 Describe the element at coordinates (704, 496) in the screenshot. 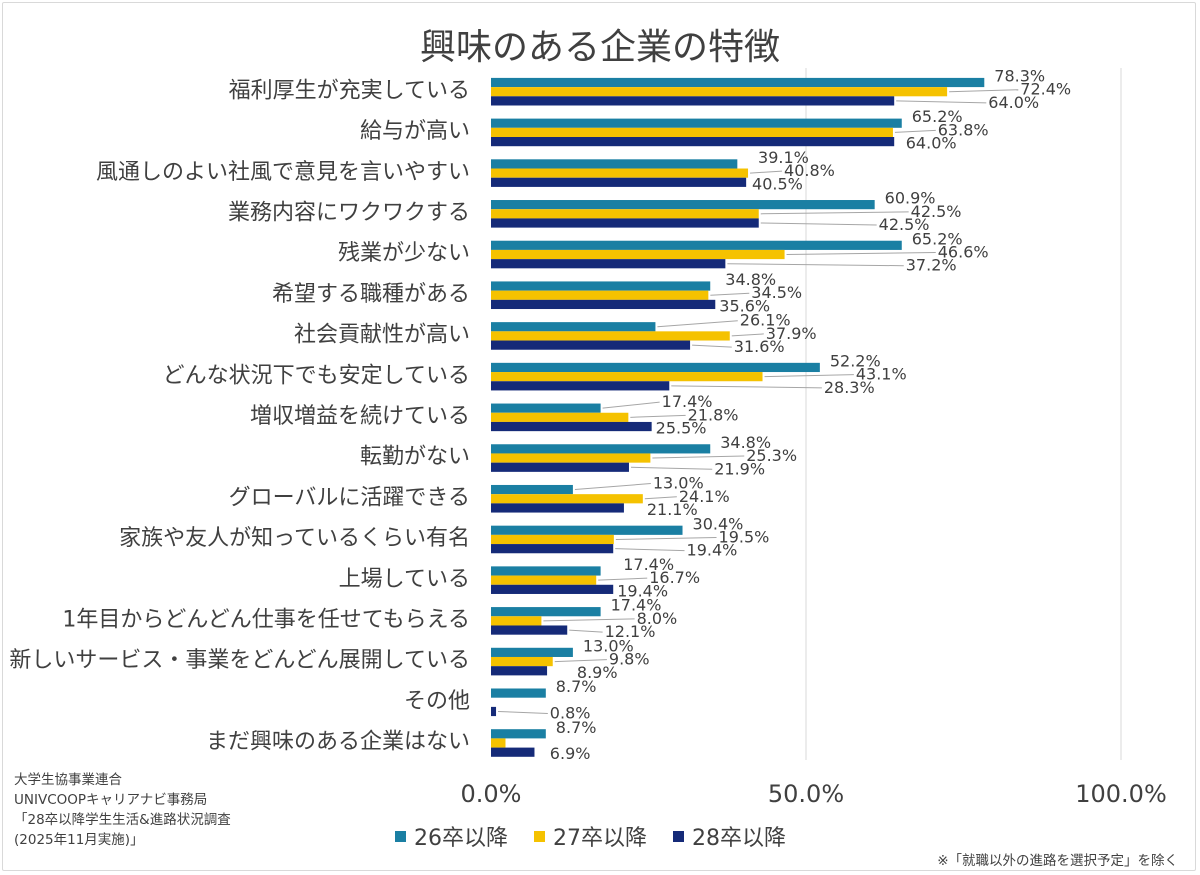

I see `data-label: 24.1%` at that location.